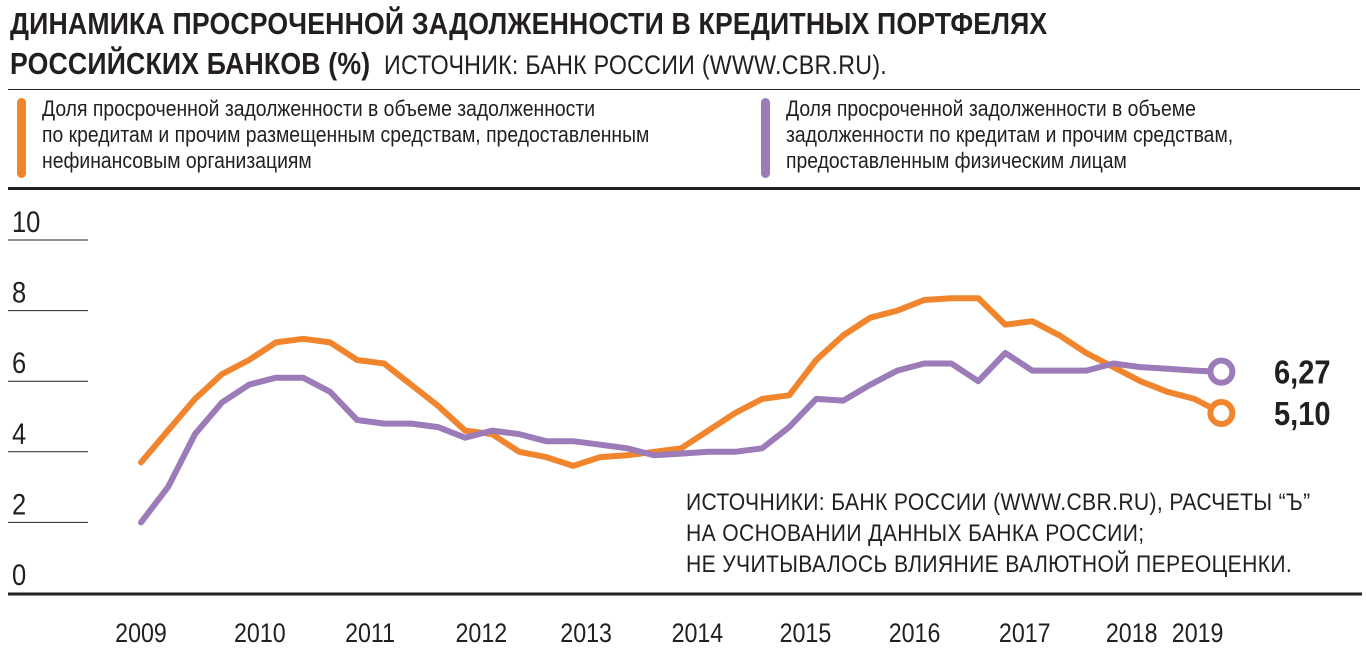  Describe the element at coordinates (141, 633) in the screenshot. I see `x-tick-label-2009: 2009` at that location.